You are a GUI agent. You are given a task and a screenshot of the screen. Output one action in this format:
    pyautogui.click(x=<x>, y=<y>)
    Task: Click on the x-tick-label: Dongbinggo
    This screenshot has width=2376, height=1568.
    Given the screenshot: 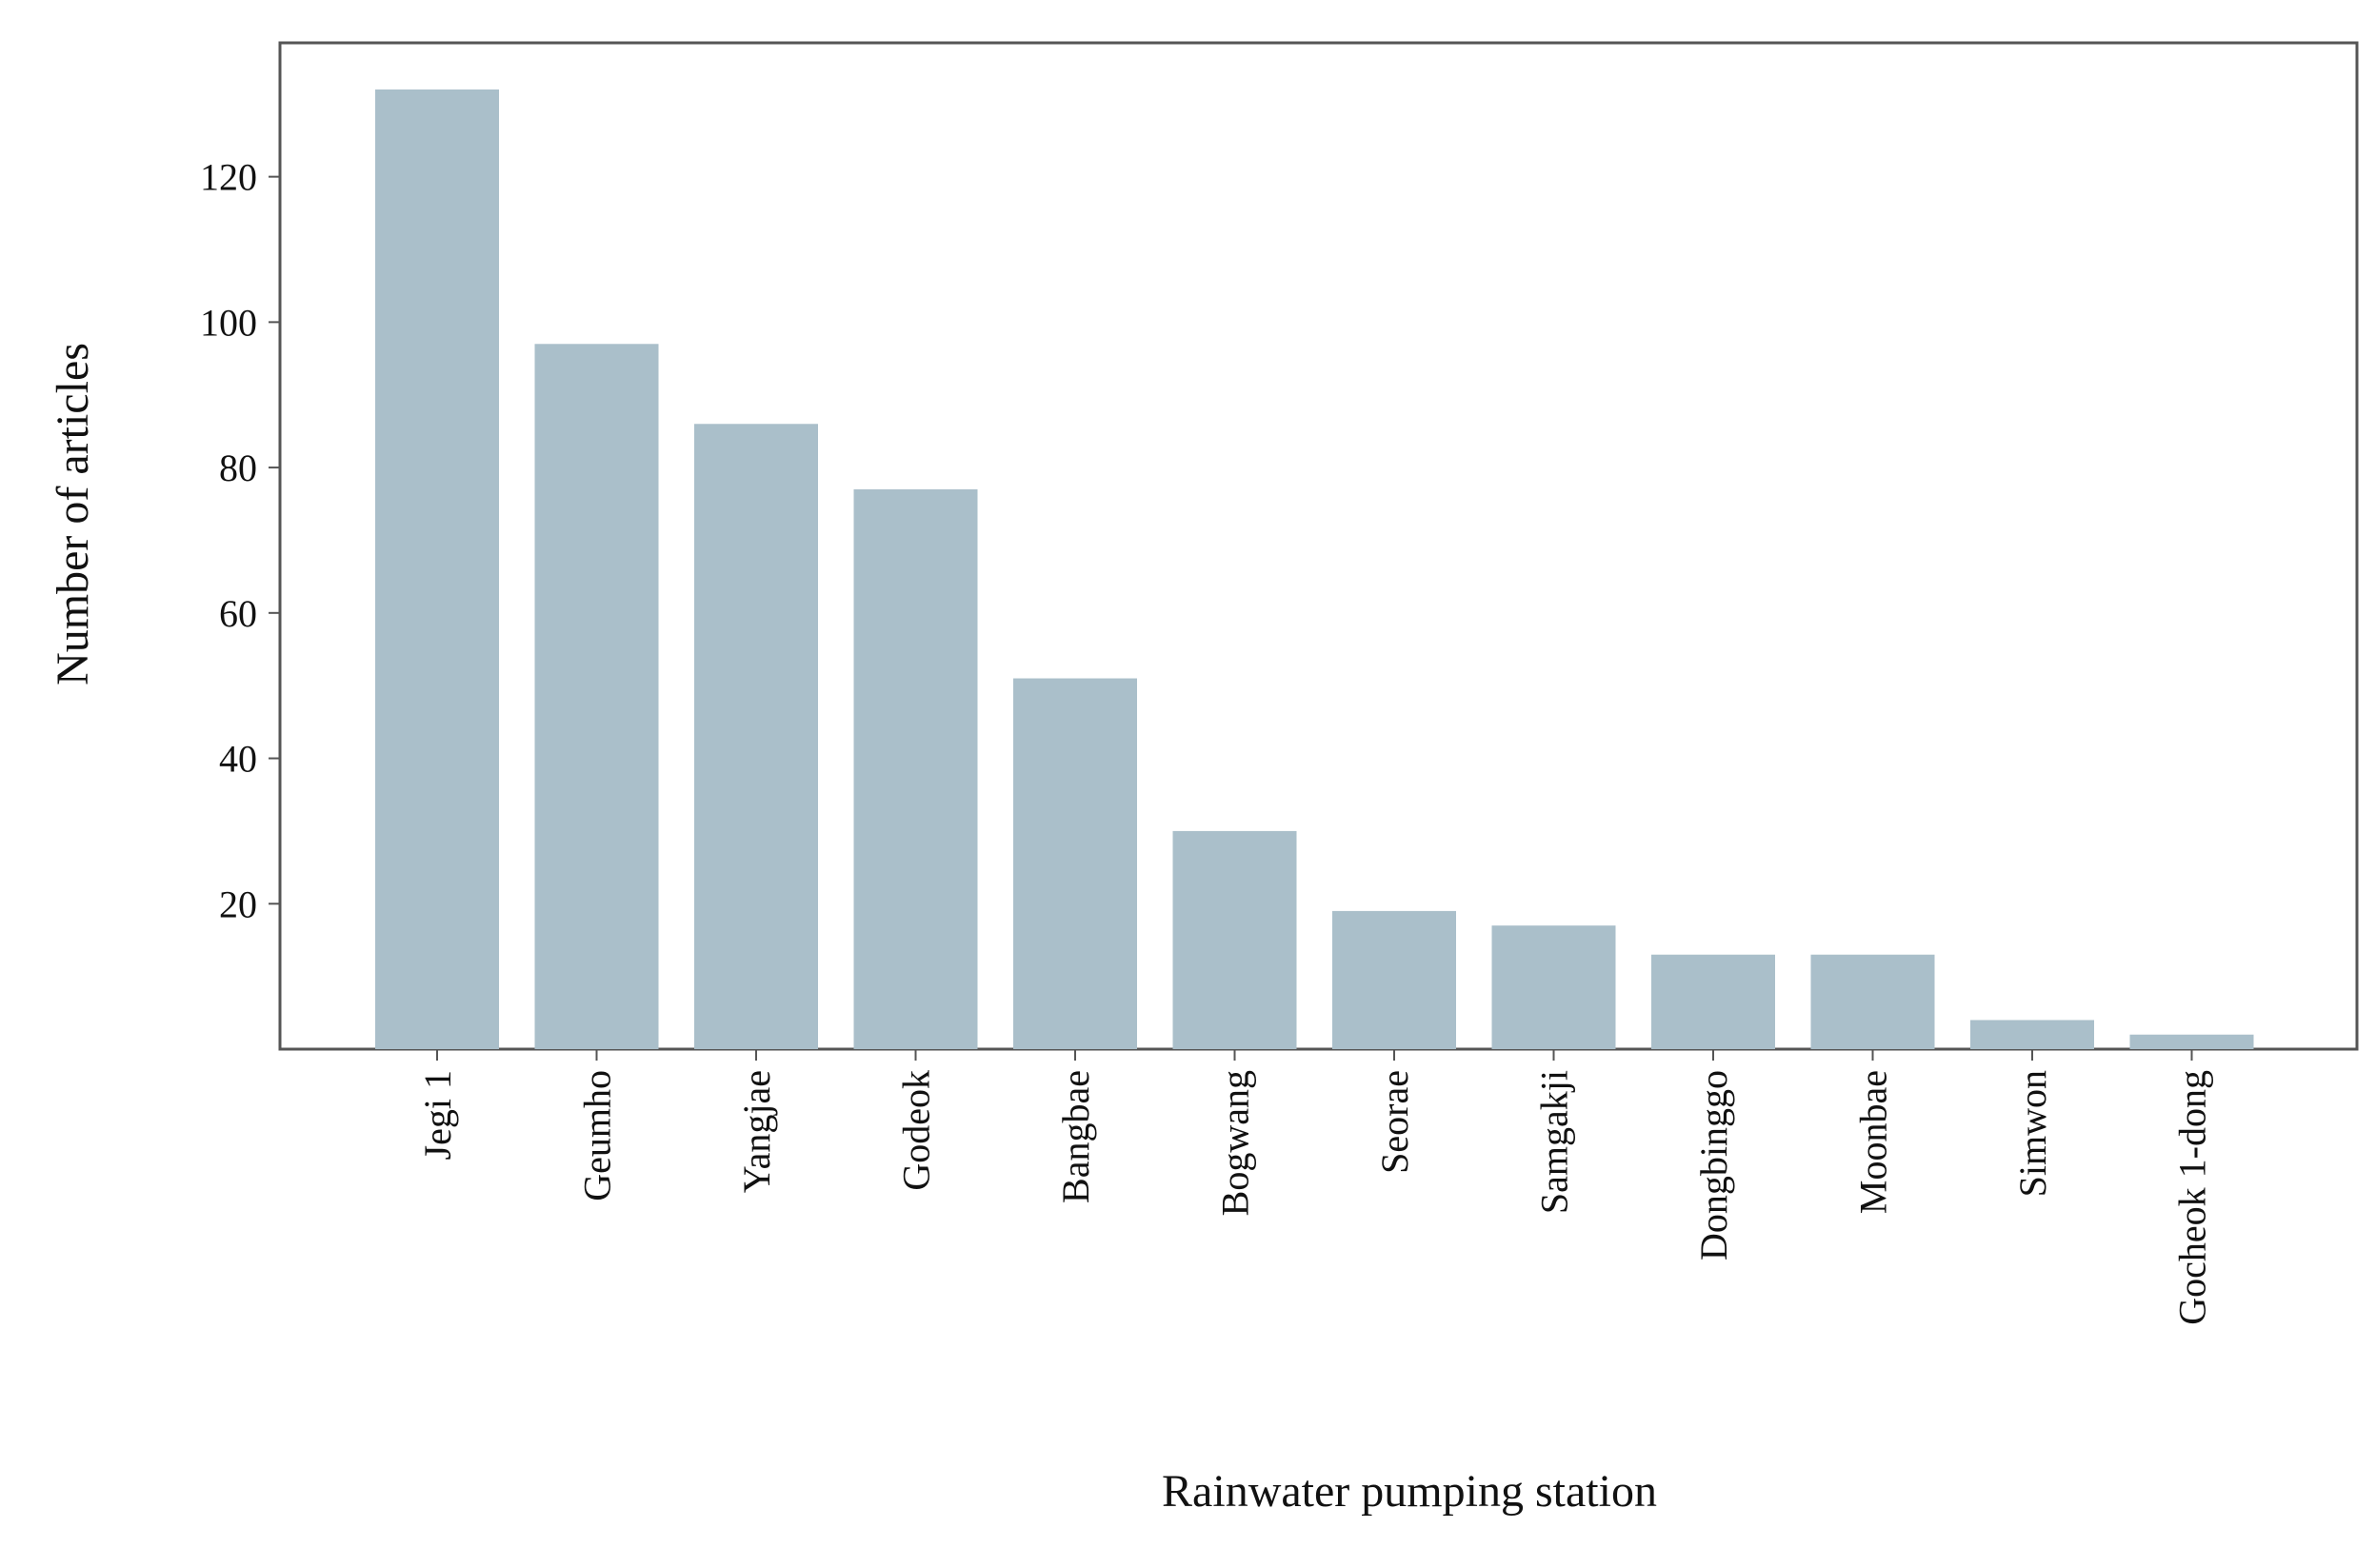 What is the action you would take?
    pyautogui.click(x=1714, y=1165)
    